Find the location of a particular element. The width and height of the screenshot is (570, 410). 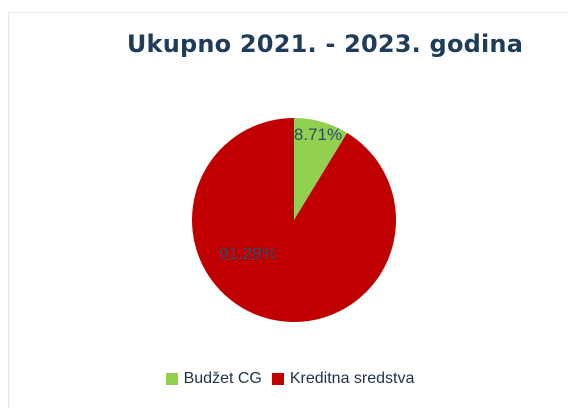

legend-item-kreditna: Kreditna sredstva is located at coordinates (343, 379).